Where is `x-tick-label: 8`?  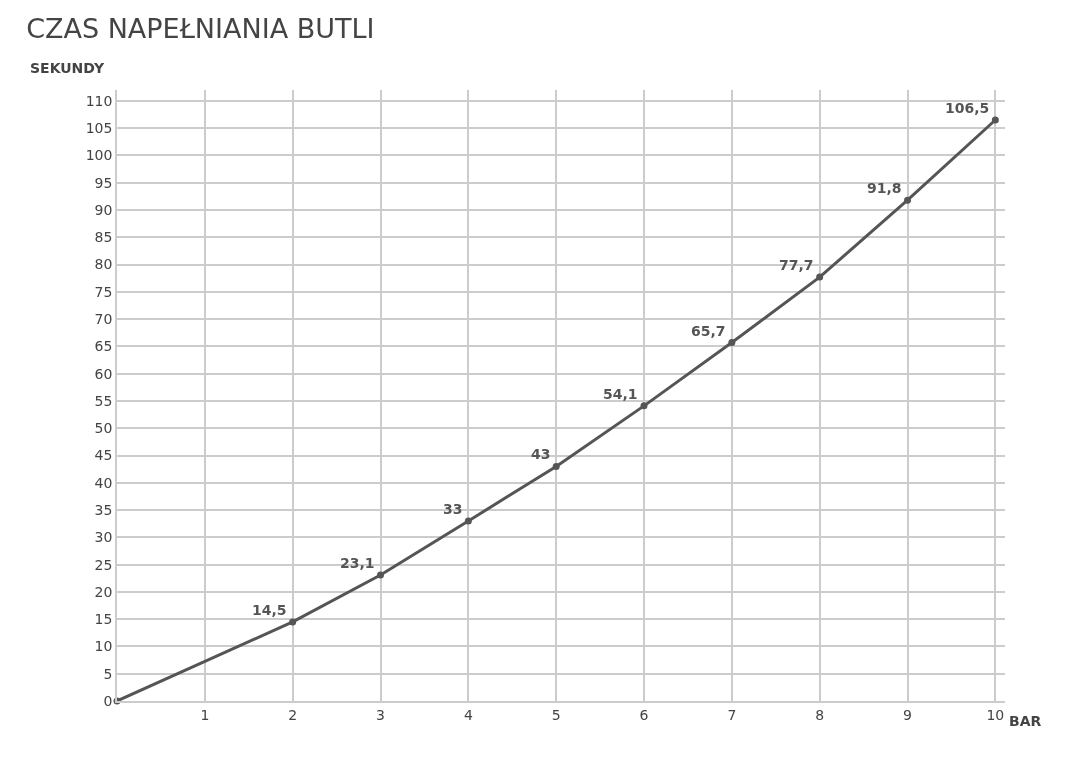 x-tick-label: 8 is located at coordinates (820, 714).